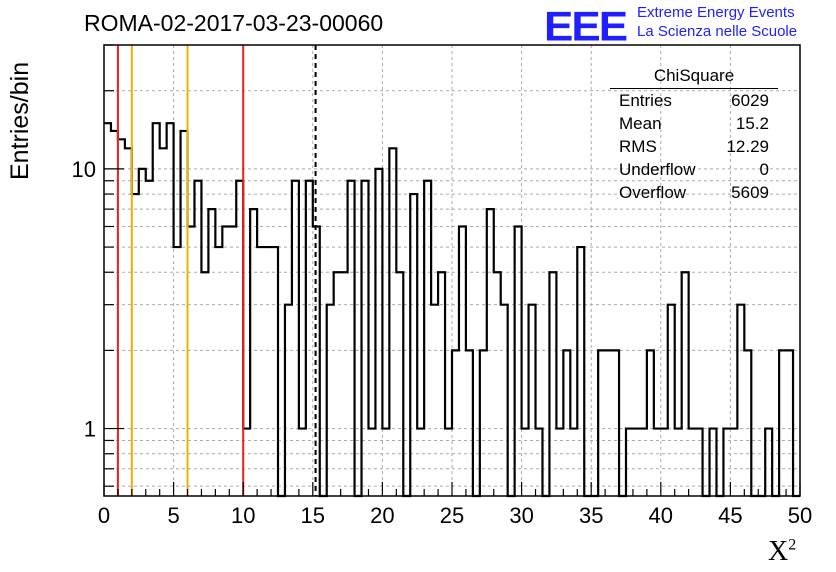 The image size is (836, 572). What do you see at coordinates (591, 515) in the screenshot?
I see `x-tick-label: 35` at bounding box center [591, 515].